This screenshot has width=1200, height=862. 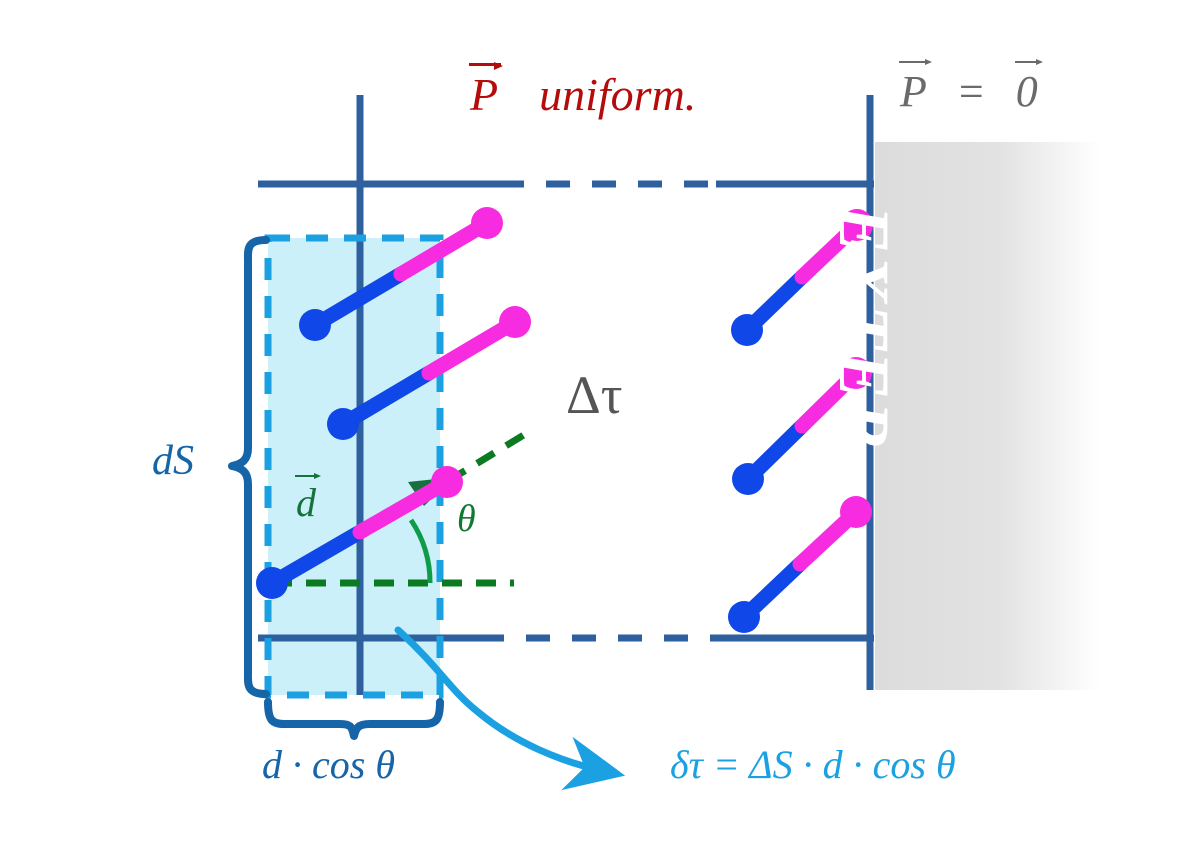 I want to click on slab-highlight-fill, so click(x=354, y=466).